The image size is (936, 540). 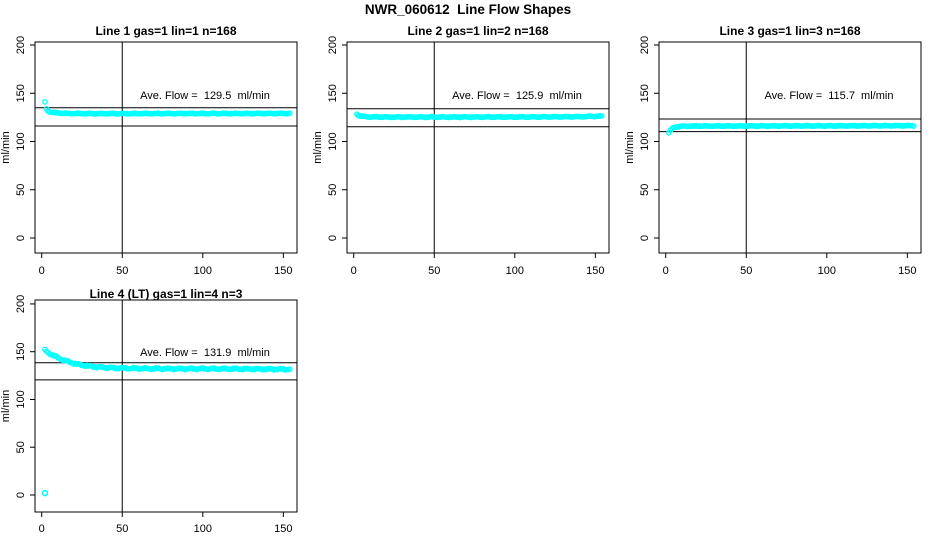 I want to click on ave-flow-annotation: Ave. Flow = 131.9 ml/min, so click(x=205, y=353).